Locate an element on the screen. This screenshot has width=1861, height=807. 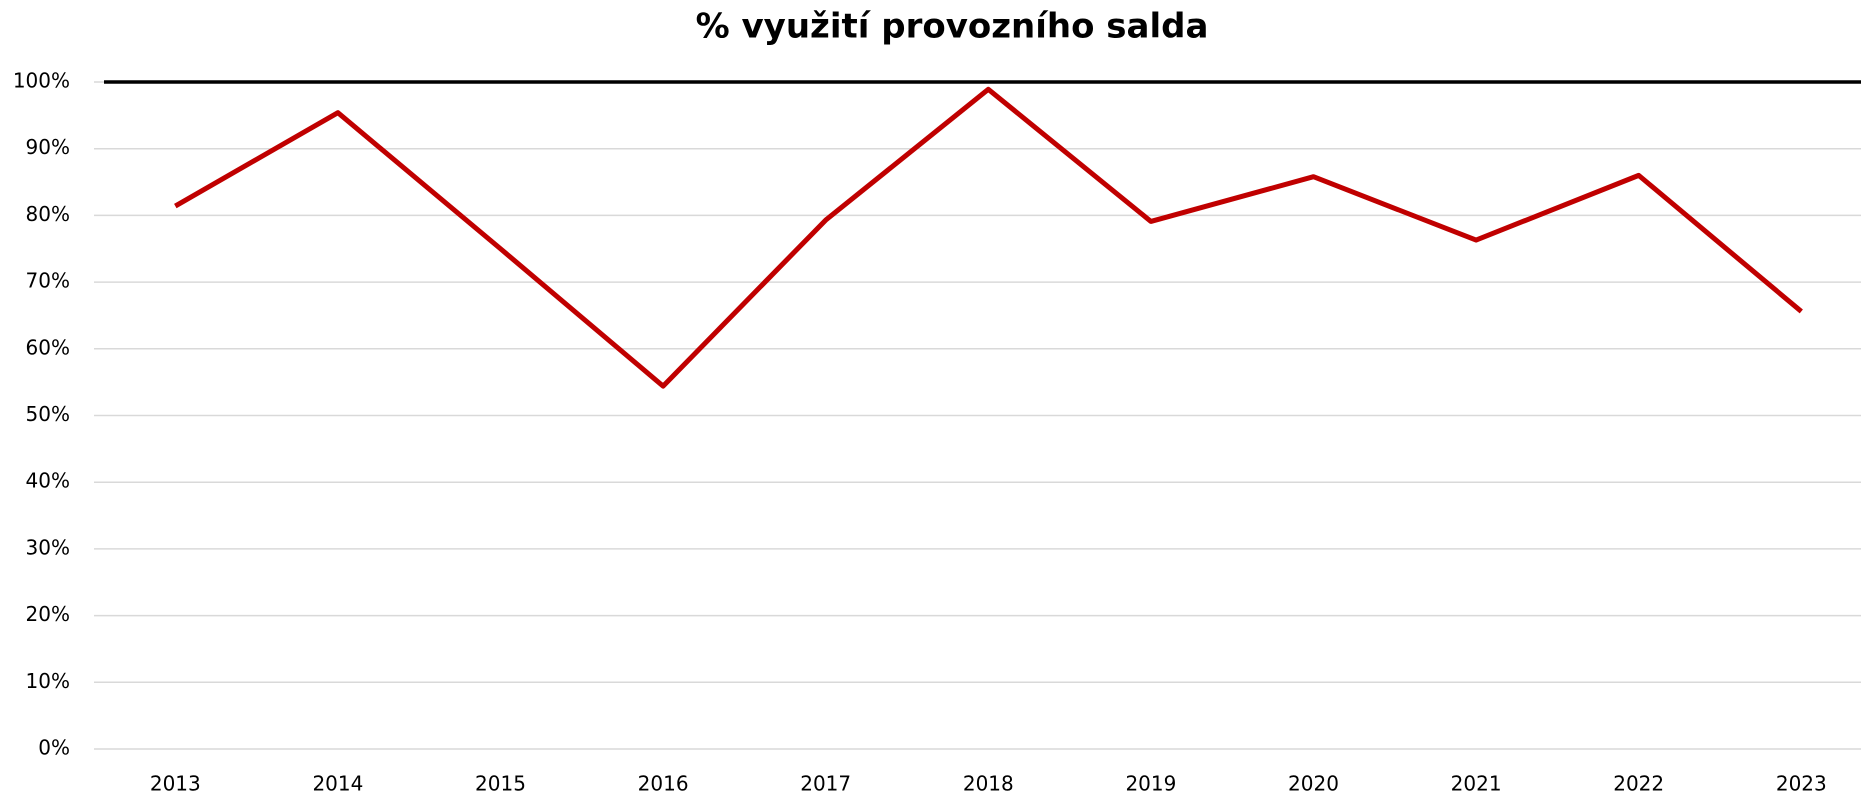
x-tick-label: 2013 is located at coordinates (175, 784).